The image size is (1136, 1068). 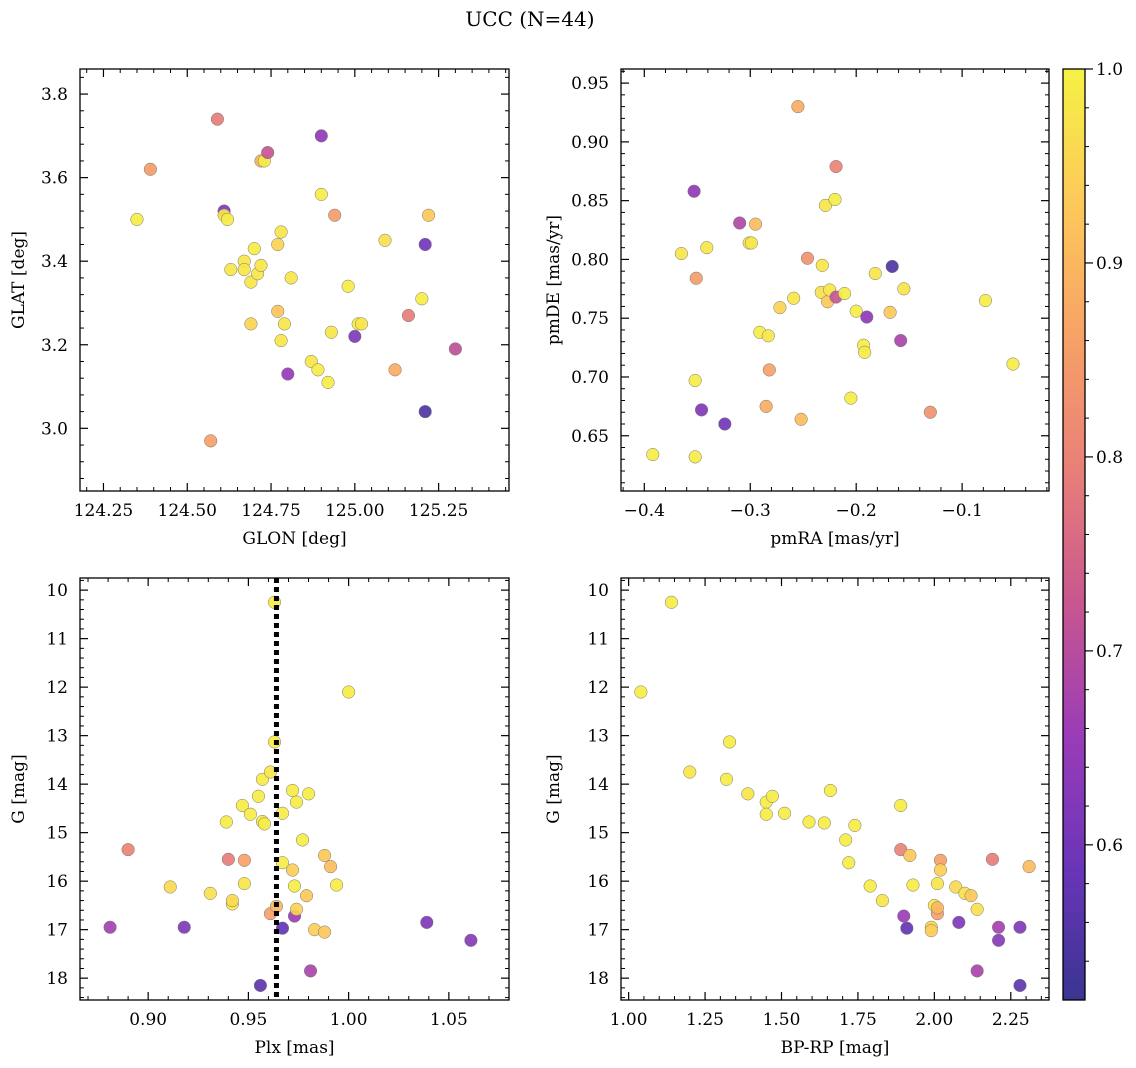 I want to click on x-tick-label: −0.2, so click(x=856, y=511).